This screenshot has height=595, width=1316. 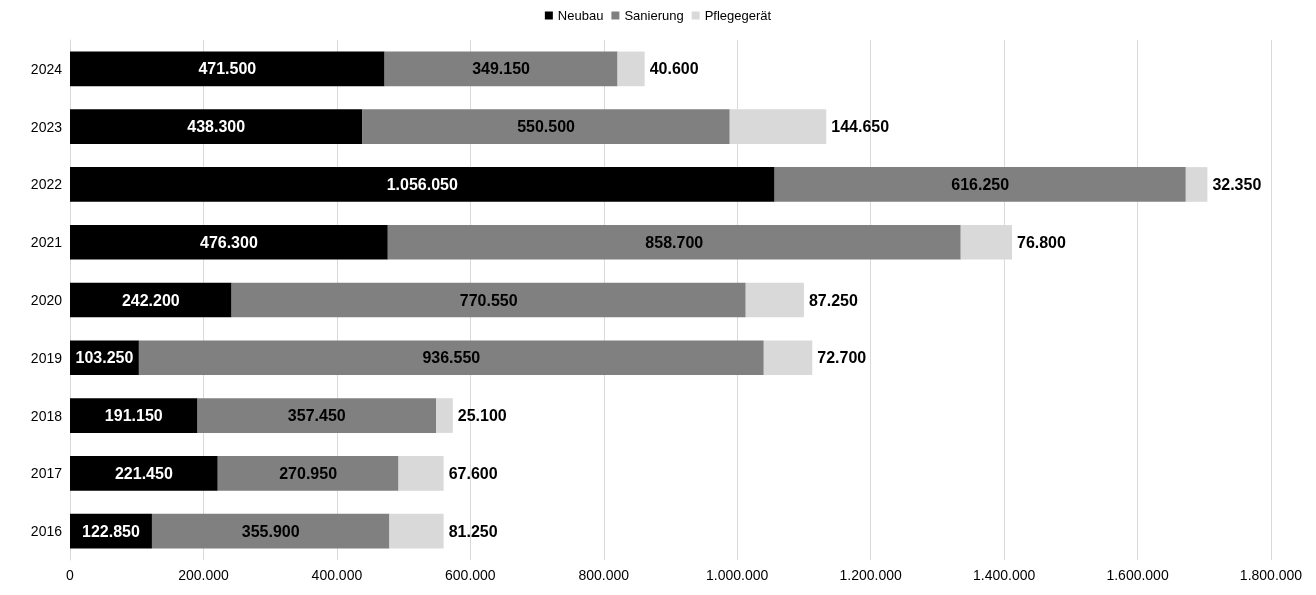 I want to click on data-label: 72.700, so click(x=842, y=358).